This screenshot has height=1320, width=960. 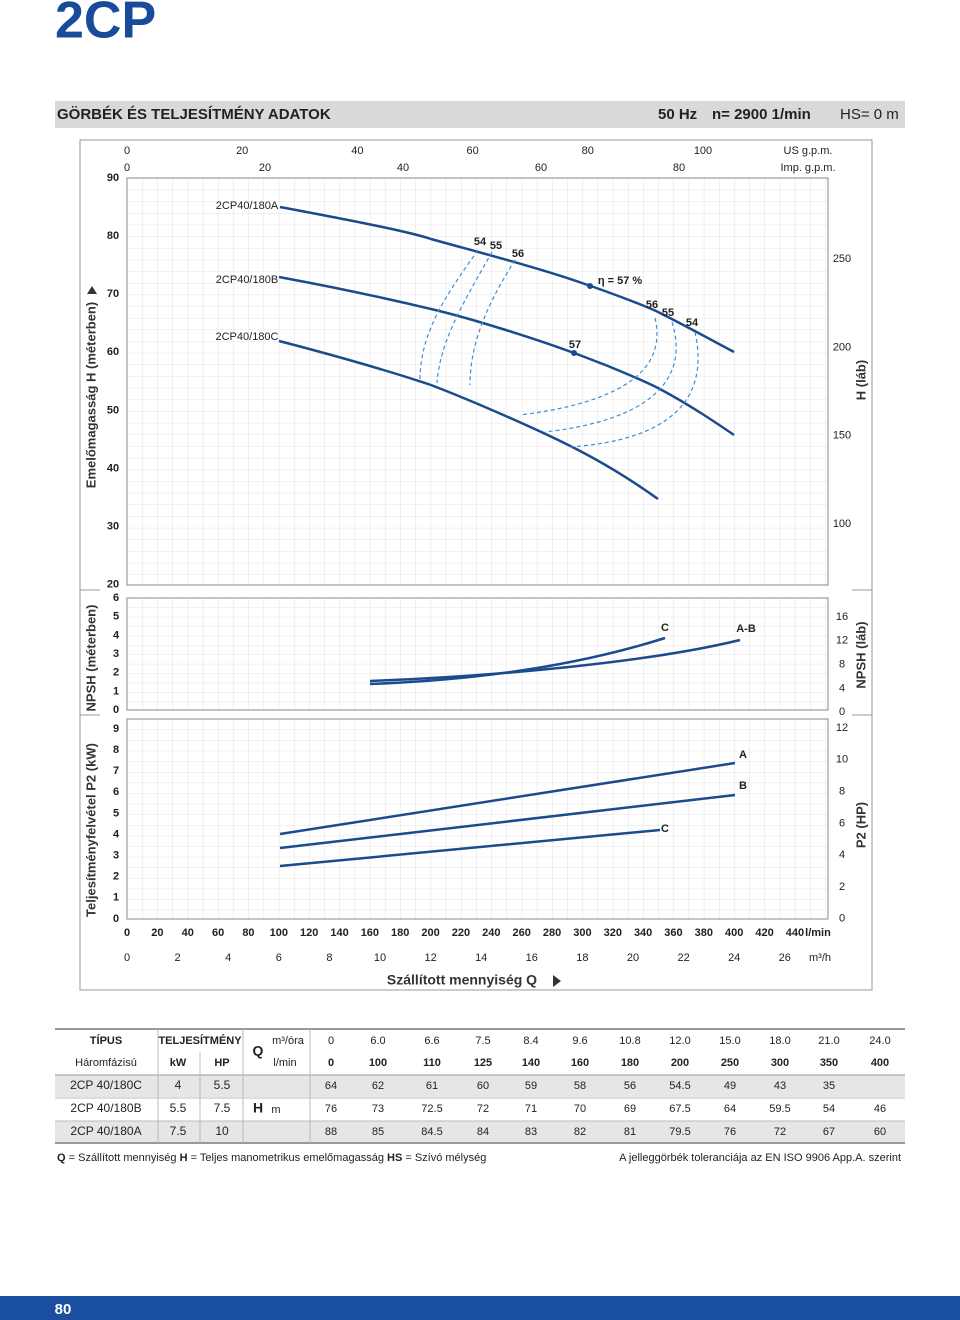 What do you see at coordinates (807, 168) in the screenshot?
I see `axis-unit: Imp. g.p.m.` at bounding box center [807, 168].